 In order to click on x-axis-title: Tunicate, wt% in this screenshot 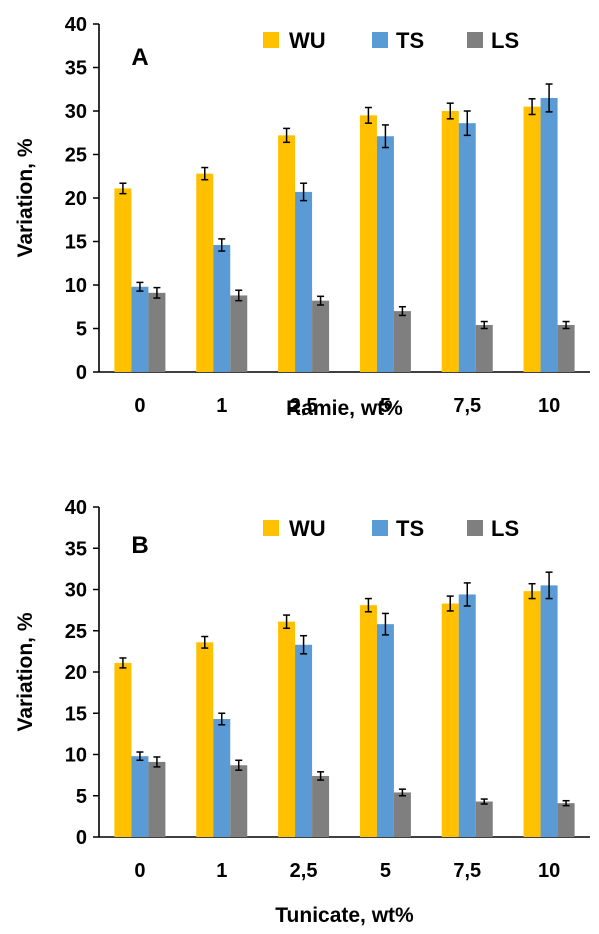, I will do `click(344, 915)`.